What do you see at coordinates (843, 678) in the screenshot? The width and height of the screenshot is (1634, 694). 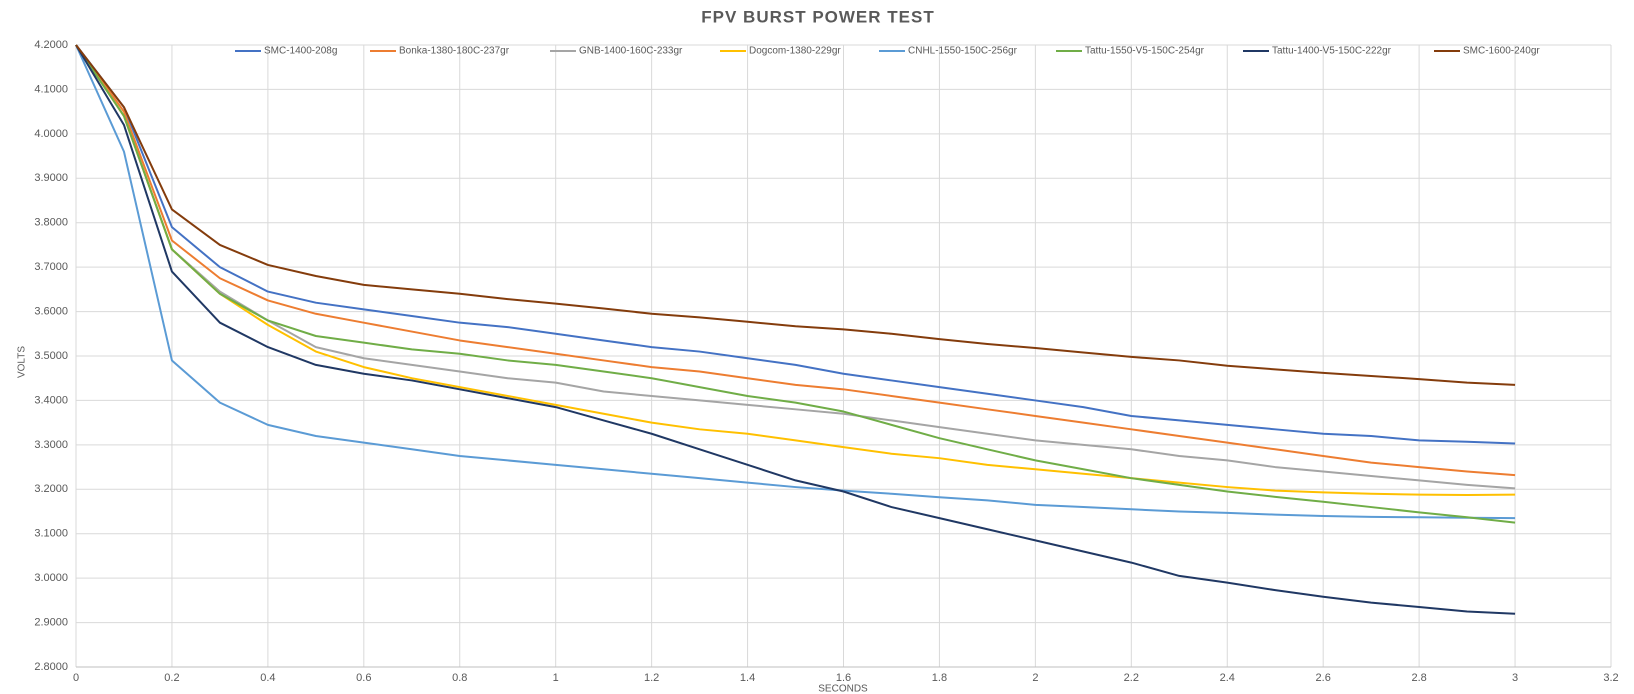 I see `x-tick-label: 1.6` at bounding box center [843, 678].